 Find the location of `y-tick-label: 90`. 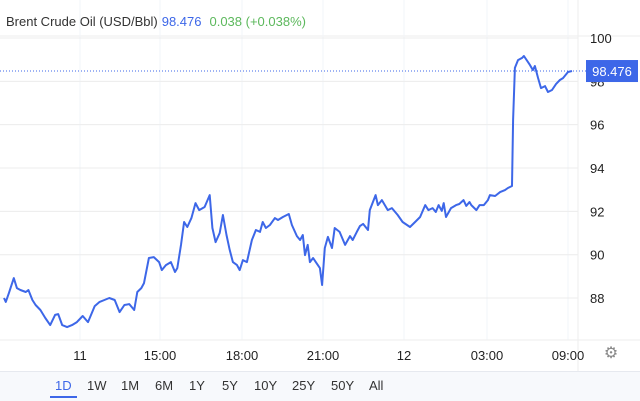

y-tick-label: 90 is located at coordinates (597, 255).